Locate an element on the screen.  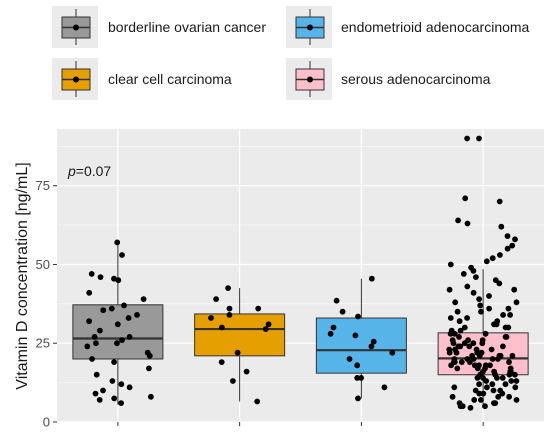
legend-label: endometrioid adenocarcinoma is located at coordinates (435, 27).